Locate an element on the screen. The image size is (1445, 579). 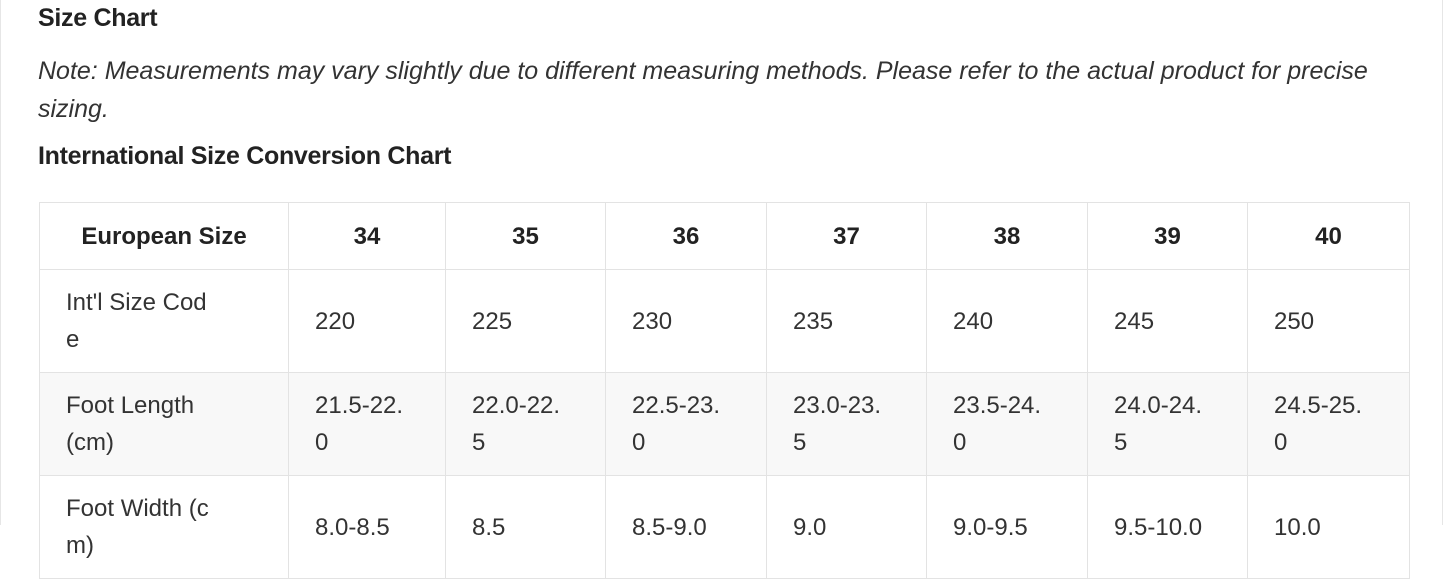
table-cell: 8.5-9.0 is located at coordinates (686, 527).